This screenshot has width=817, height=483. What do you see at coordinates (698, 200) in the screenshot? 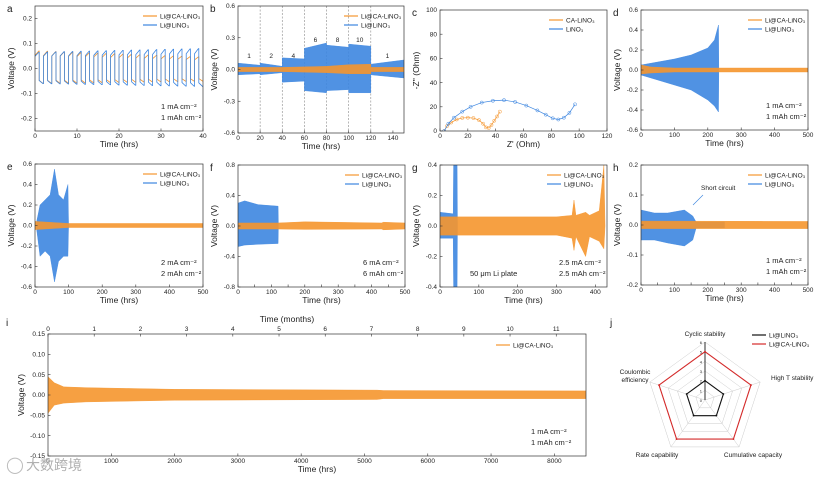
I see `annotation-arrow` at bounding box center [698, 200].